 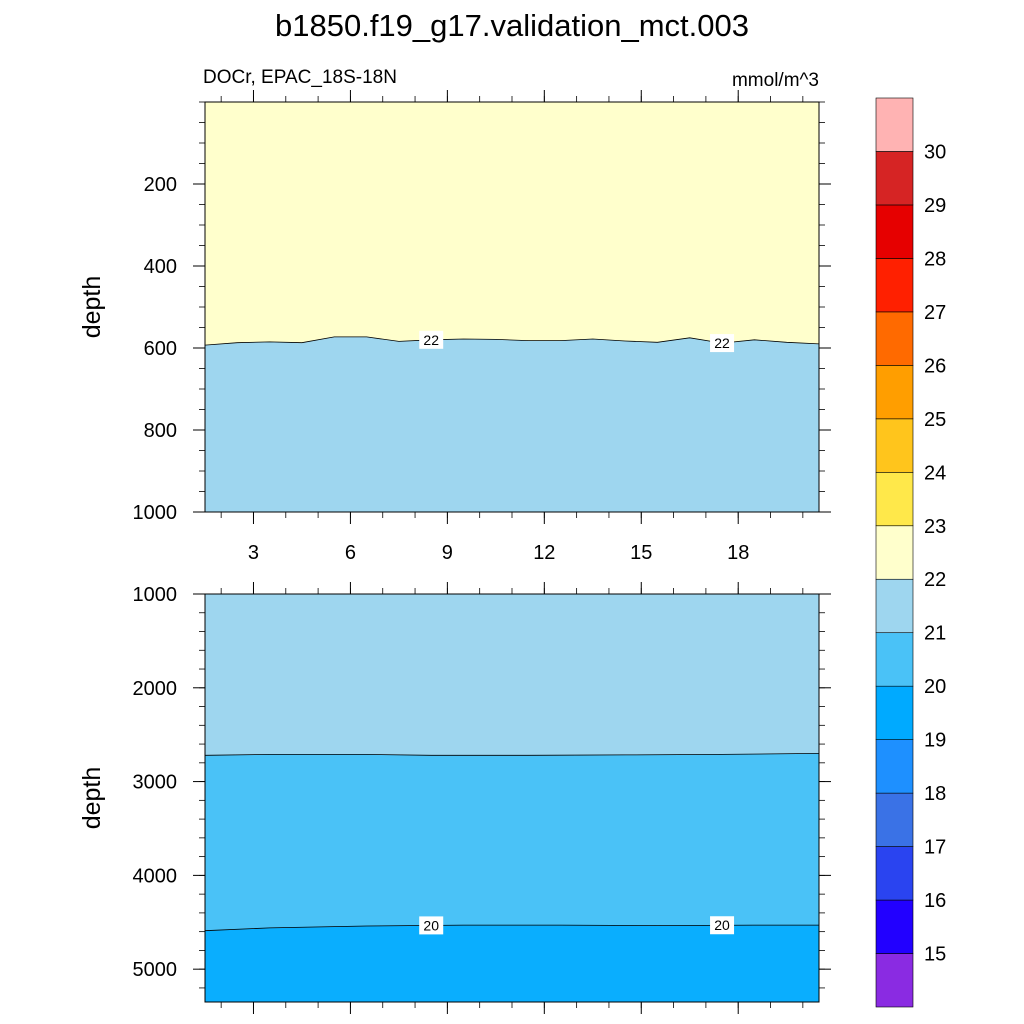 I want to click on colorbar-label: 18, so click(x=935, y=794).